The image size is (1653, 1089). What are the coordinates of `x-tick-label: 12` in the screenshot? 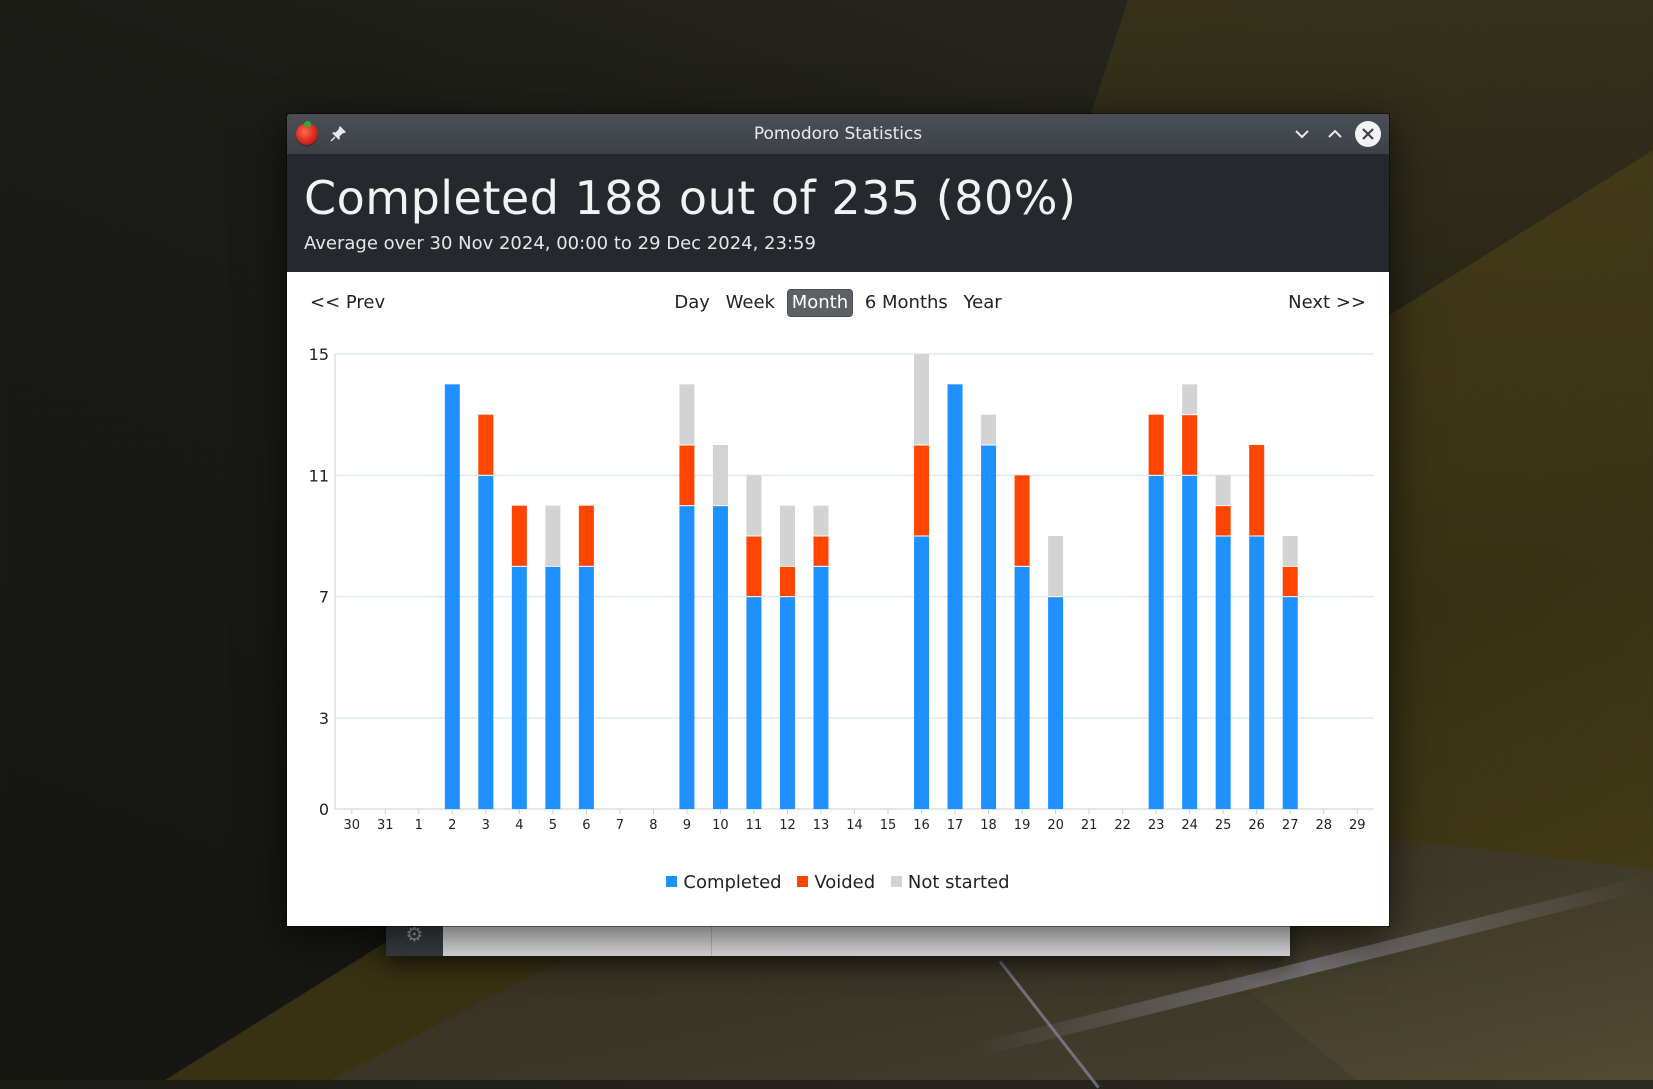 It's located at (787, 825).